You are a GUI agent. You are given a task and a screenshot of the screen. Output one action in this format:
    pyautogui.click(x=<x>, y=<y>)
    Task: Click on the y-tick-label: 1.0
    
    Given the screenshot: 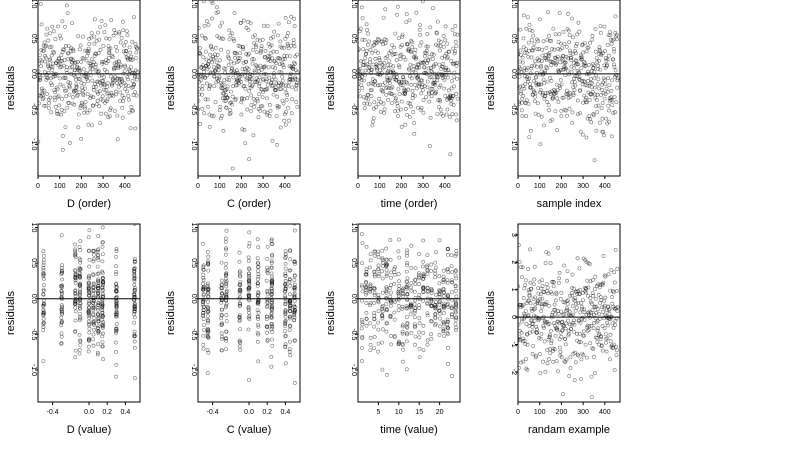 What is the action you would take?
    pyautogui.click(x=33, y=4)
    